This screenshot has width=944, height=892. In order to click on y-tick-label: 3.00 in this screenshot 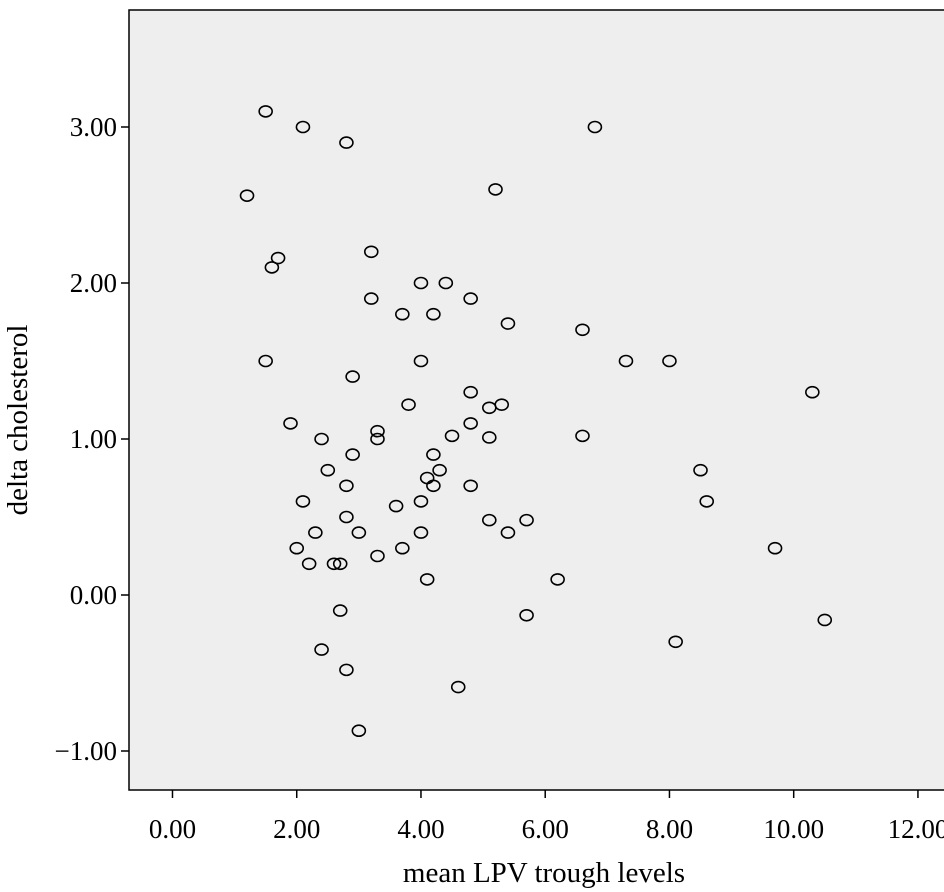, I will do `click(93, 127)`.